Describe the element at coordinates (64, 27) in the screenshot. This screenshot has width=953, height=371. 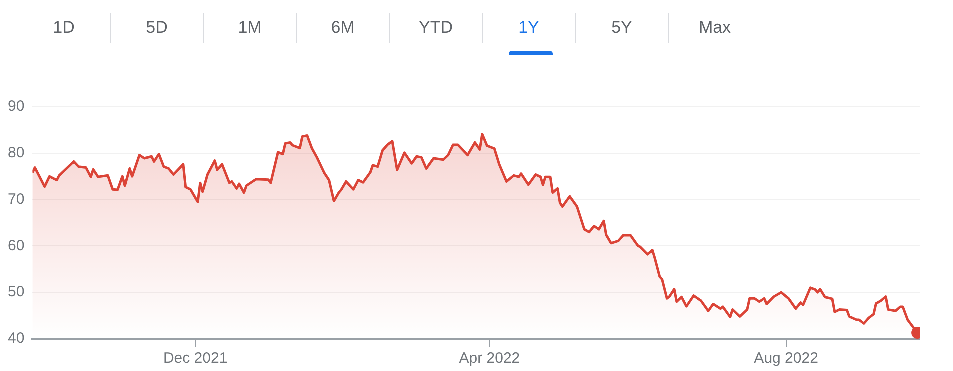
I see `text: 1D` at that location.